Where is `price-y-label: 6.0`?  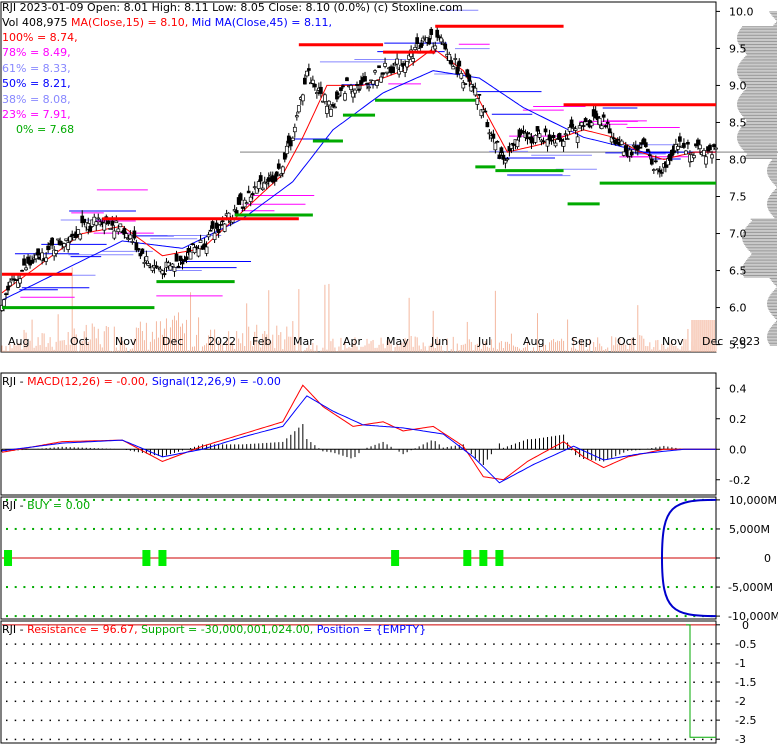
price-y-label: 6.0 is located at coordinates (738, 308).